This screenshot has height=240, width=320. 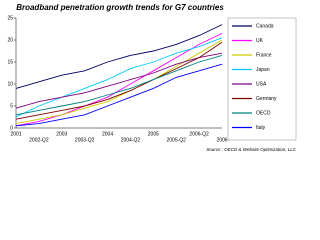 I want to click on x-tick-label: 2003-Q2, so click(x=85, y=140).